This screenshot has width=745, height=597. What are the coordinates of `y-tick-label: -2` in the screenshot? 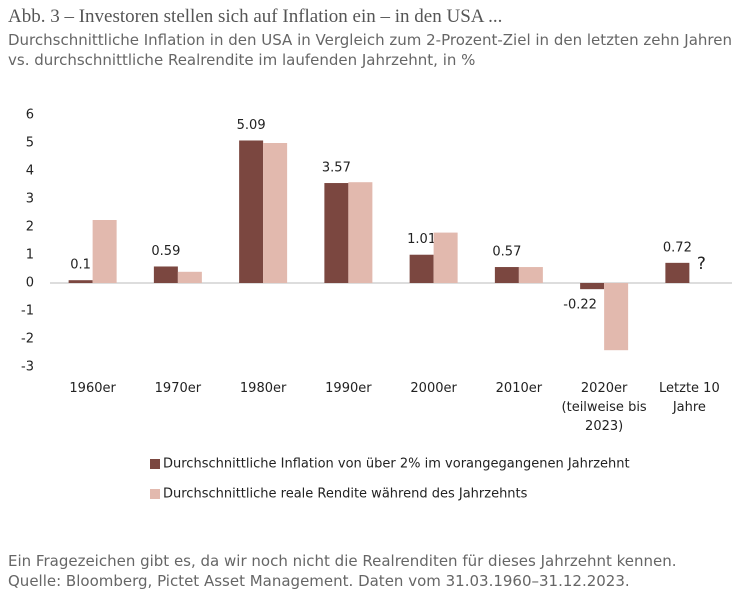 It's located at (27, 339).